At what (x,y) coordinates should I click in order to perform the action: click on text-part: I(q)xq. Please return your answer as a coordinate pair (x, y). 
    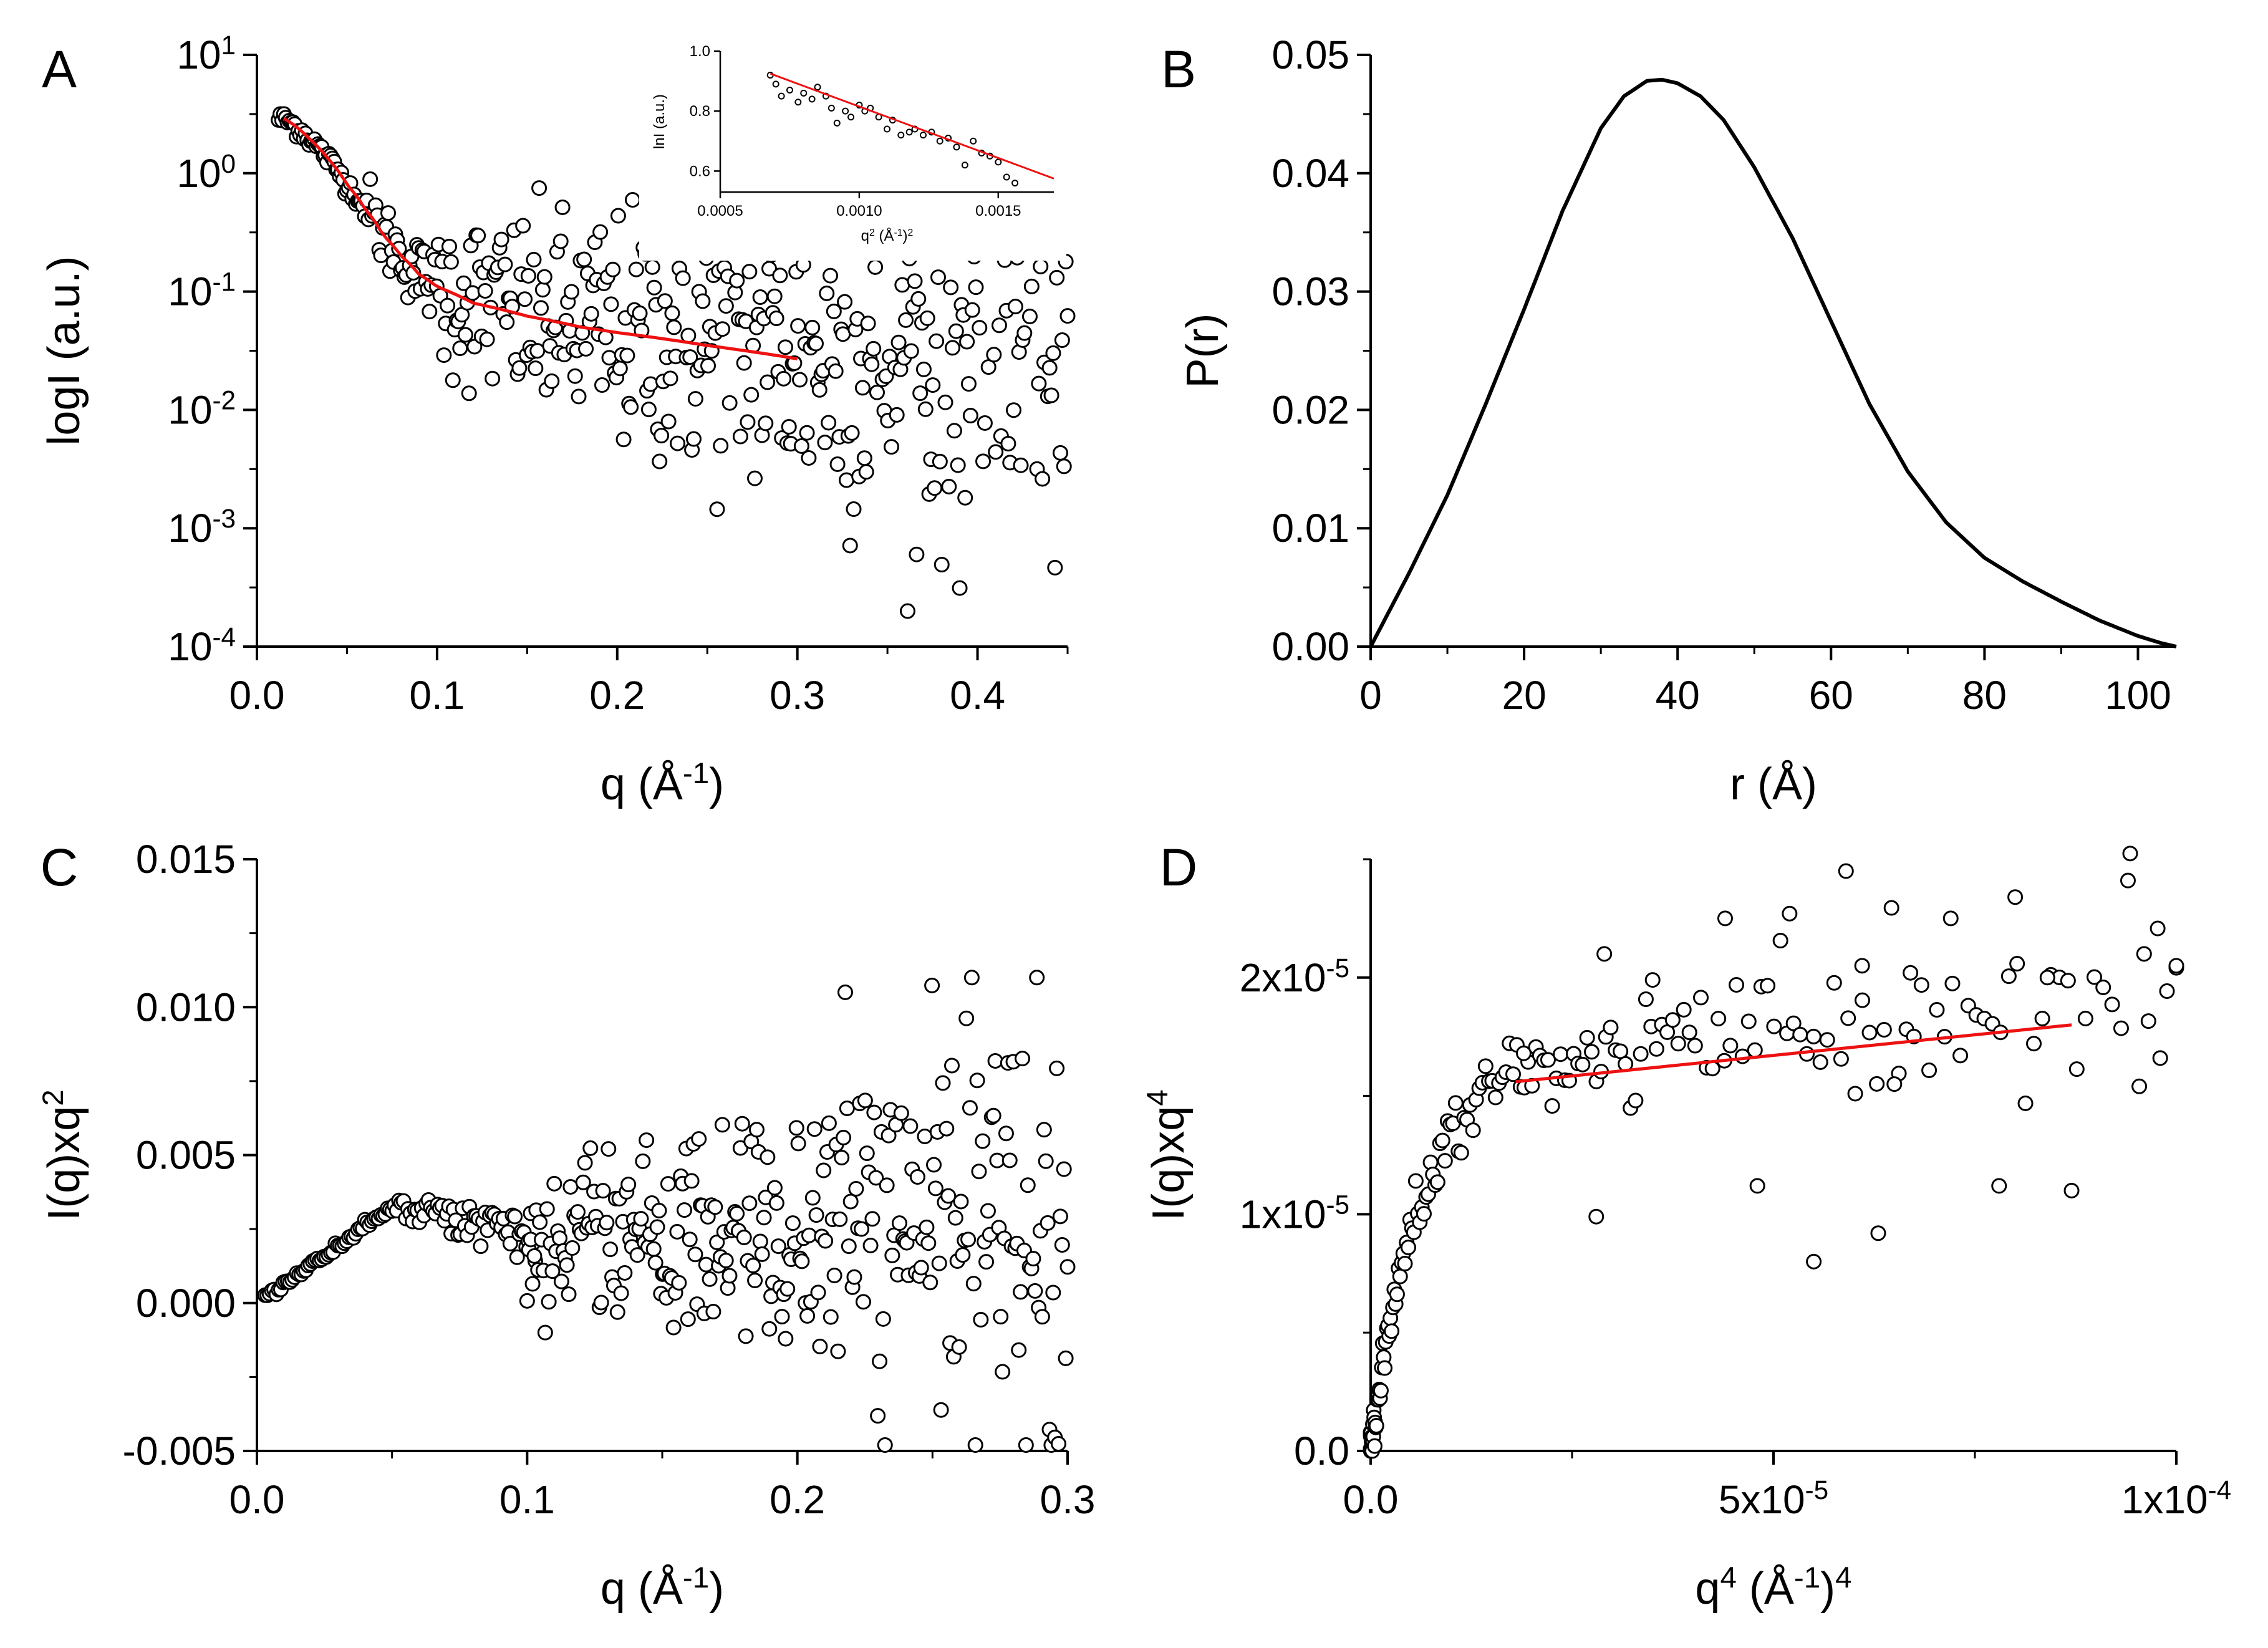
    Looking at the image, I should click on (1169, 1164).